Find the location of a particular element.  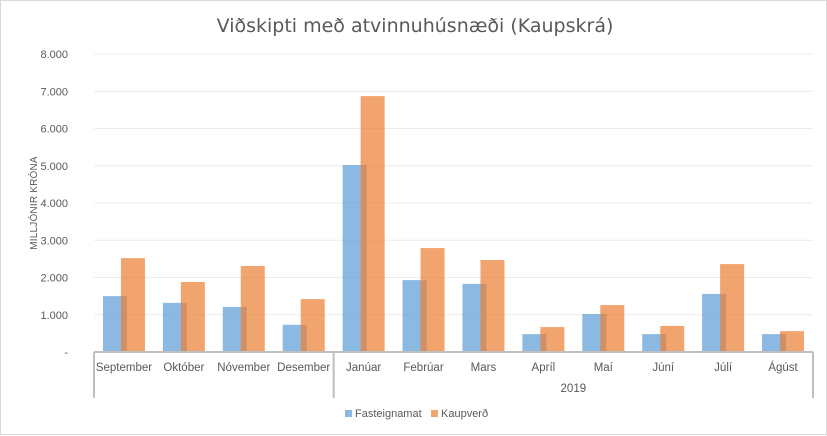

legend-label: Kaupverð is located at coordinates (464, 414).